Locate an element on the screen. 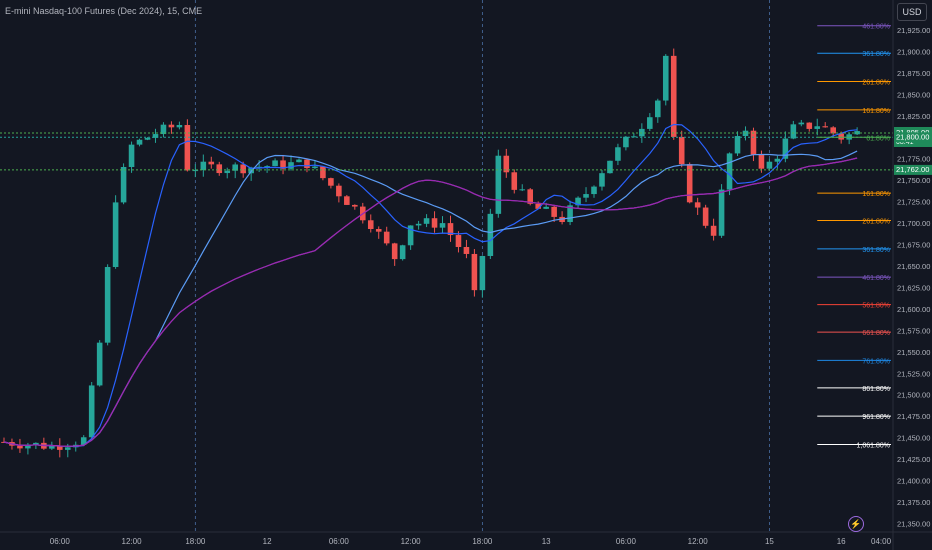  y-tick-label: 21,600.00 is located at coordinates (913, 309).